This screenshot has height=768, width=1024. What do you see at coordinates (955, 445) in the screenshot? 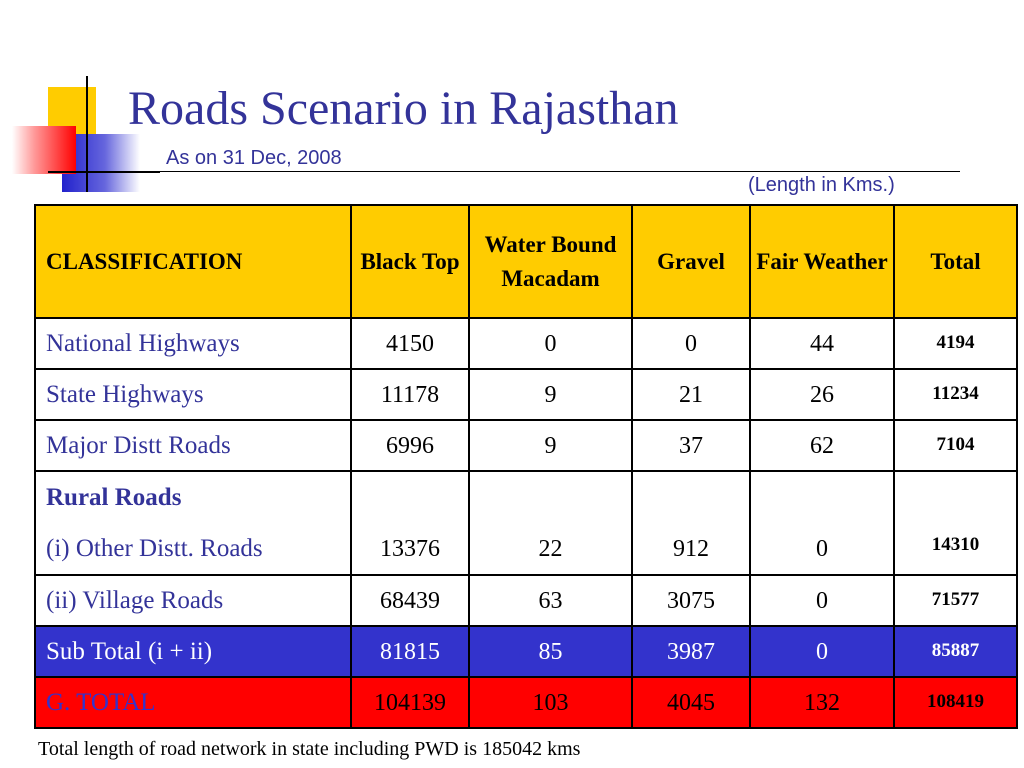
I see `cell-total: 7104` at bounding box center [955, 445].